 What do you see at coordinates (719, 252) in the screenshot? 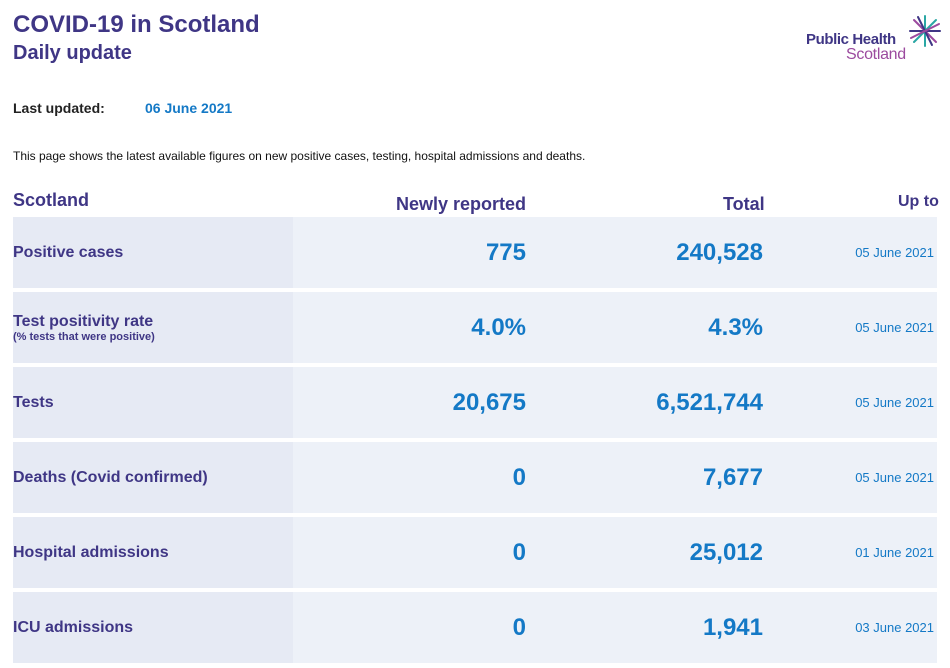
I see `row-total-value: 240,528` at bounding box center [719, 252].